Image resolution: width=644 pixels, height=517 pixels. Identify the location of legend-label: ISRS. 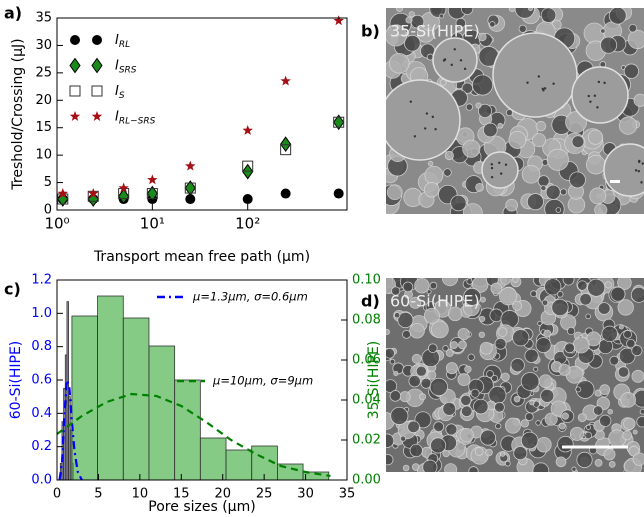
(126, 66).